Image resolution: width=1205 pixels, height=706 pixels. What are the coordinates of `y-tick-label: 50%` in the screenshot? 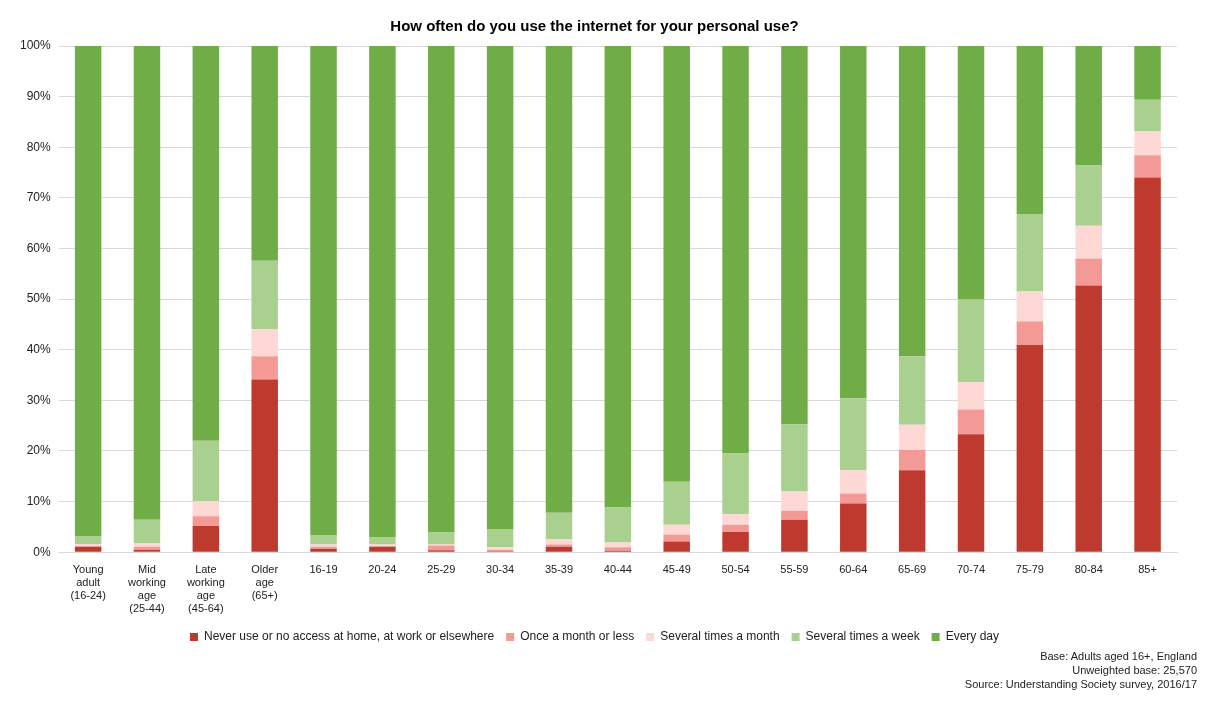 It's located at (39, 298).